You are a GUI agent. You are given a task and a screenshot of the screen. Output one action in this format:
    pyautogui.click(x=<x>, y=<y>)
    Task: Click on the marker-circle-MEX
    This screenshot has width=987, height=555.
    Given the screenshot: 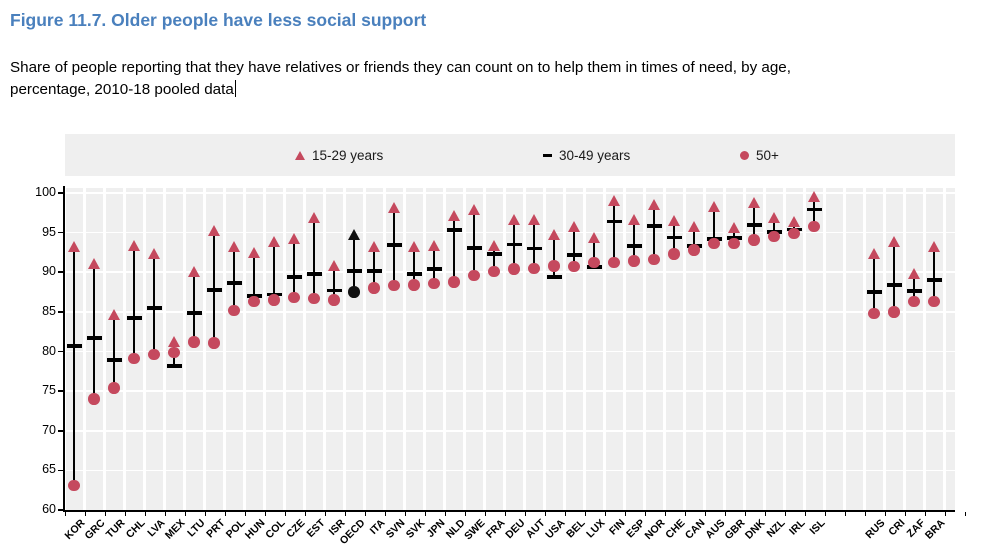 What is the action you would take?
    pyautogui.click(x=174, y=352)
    